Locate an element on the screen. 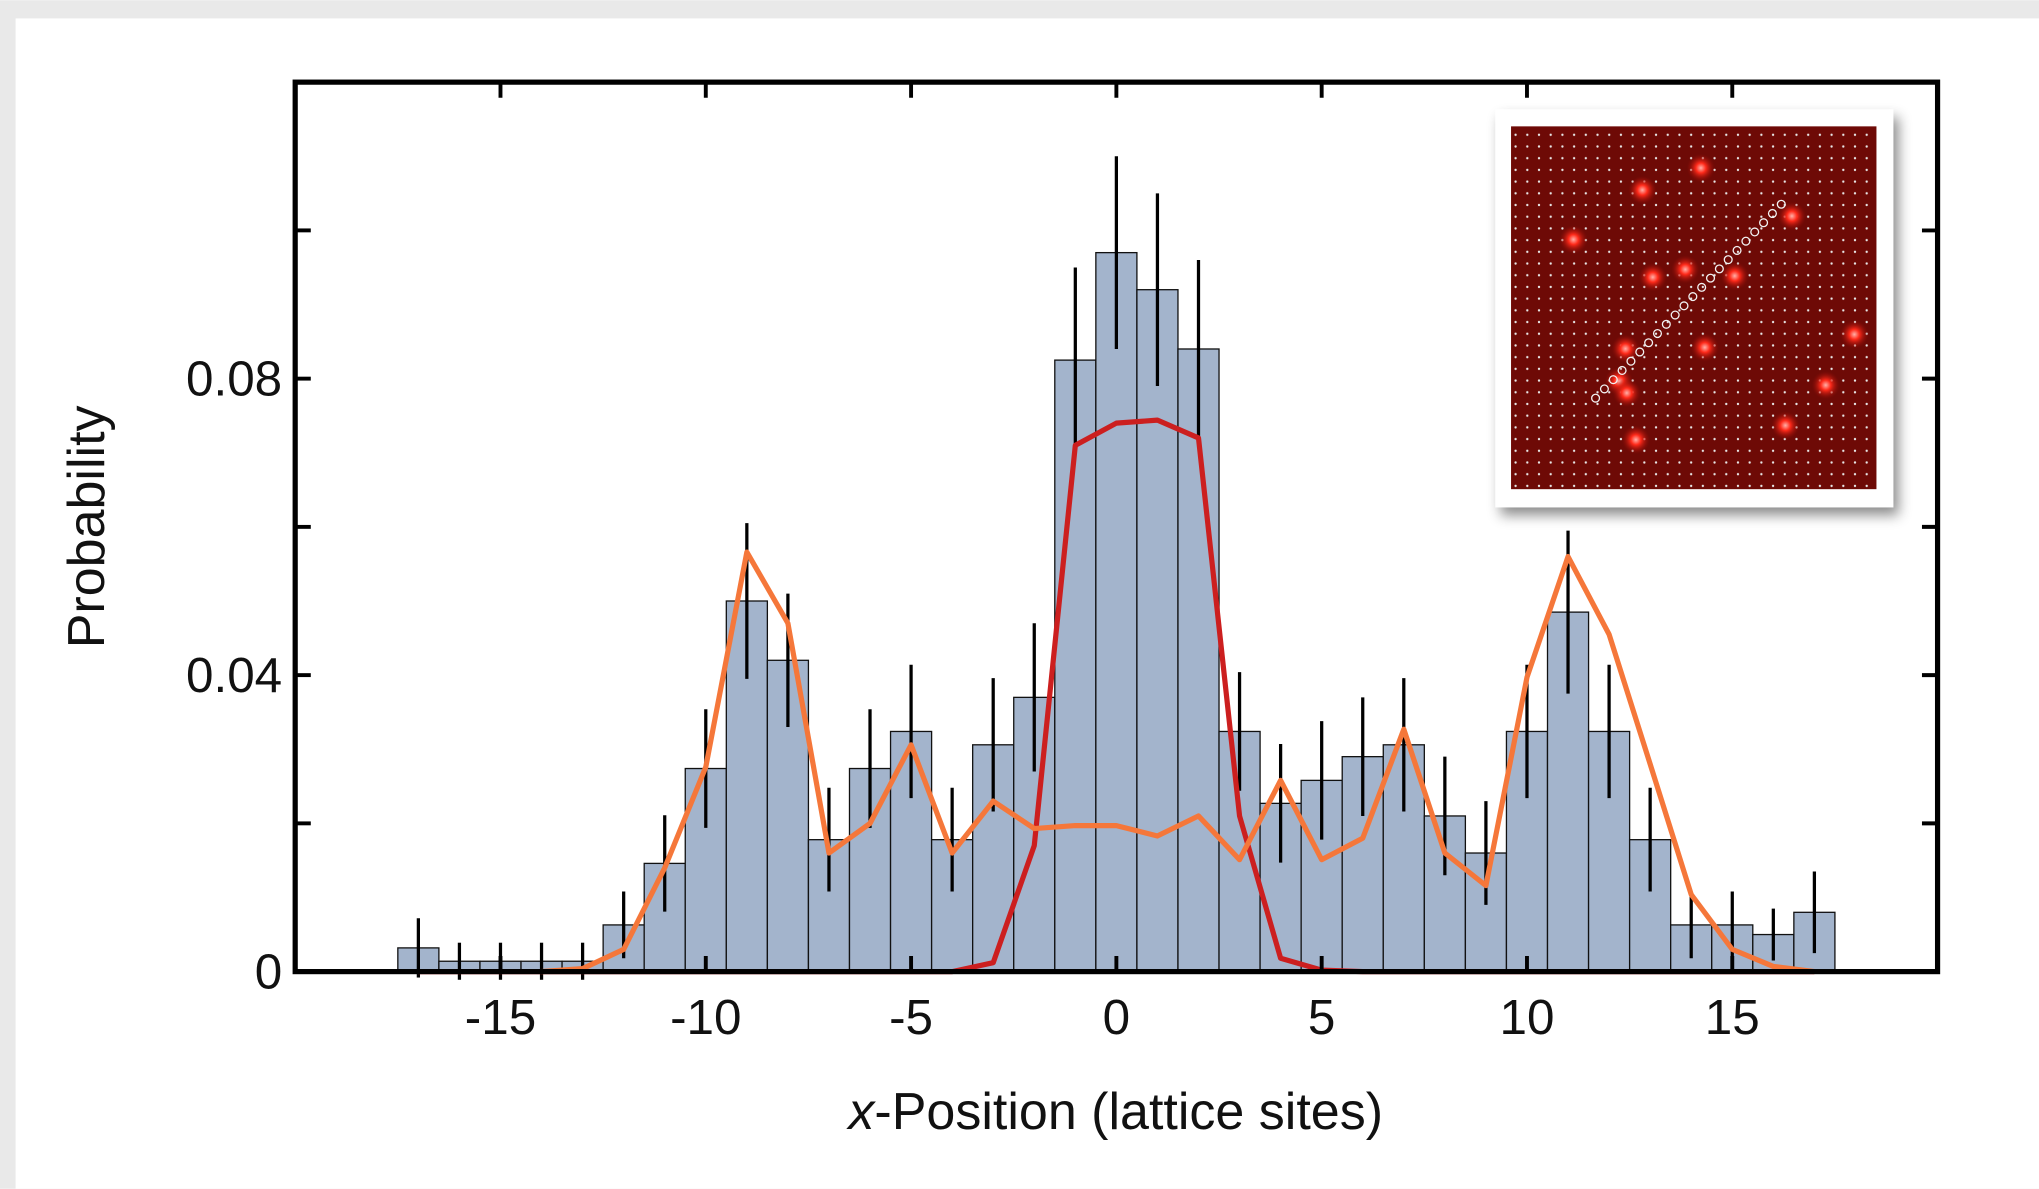  inset-lattice is located at coordinates (1694, 308).